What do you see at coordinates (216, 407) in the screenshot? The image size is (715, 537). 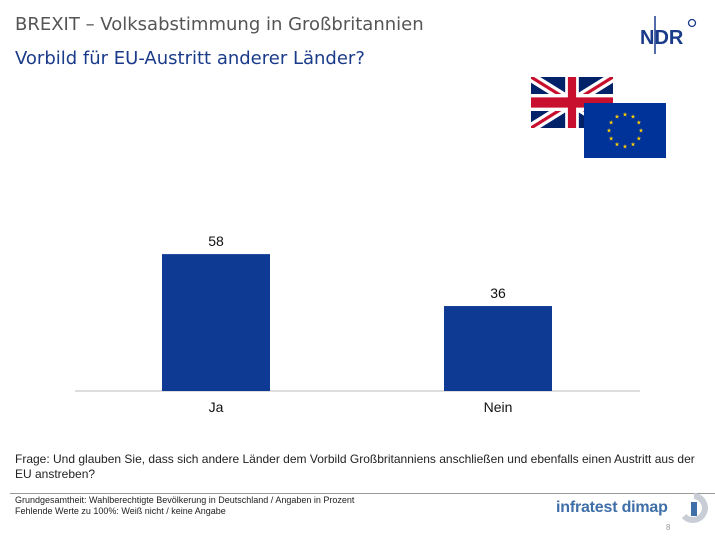 I see `category-label-ja: Ja` at bounding box center [216, 407].